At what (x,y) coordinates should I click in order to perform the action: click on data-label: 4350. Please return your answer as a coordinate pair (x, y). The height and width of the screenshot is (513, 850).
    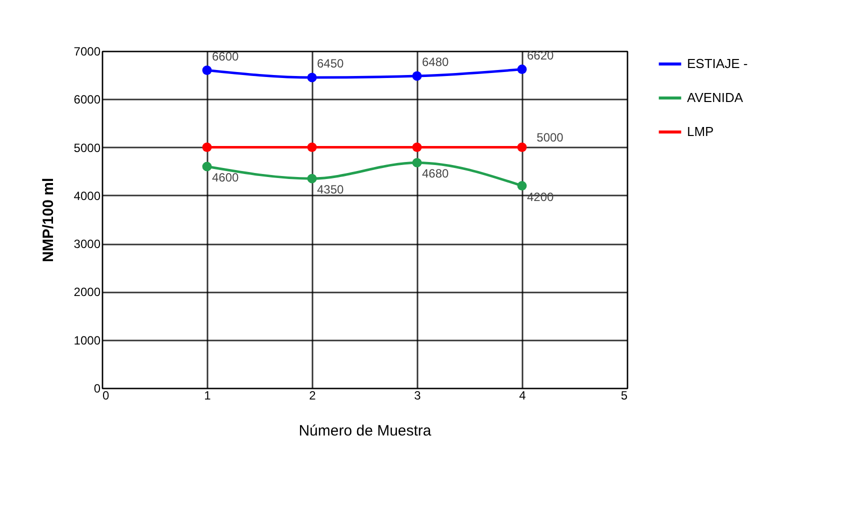
    Looking at the image, I should click on (330, 189).